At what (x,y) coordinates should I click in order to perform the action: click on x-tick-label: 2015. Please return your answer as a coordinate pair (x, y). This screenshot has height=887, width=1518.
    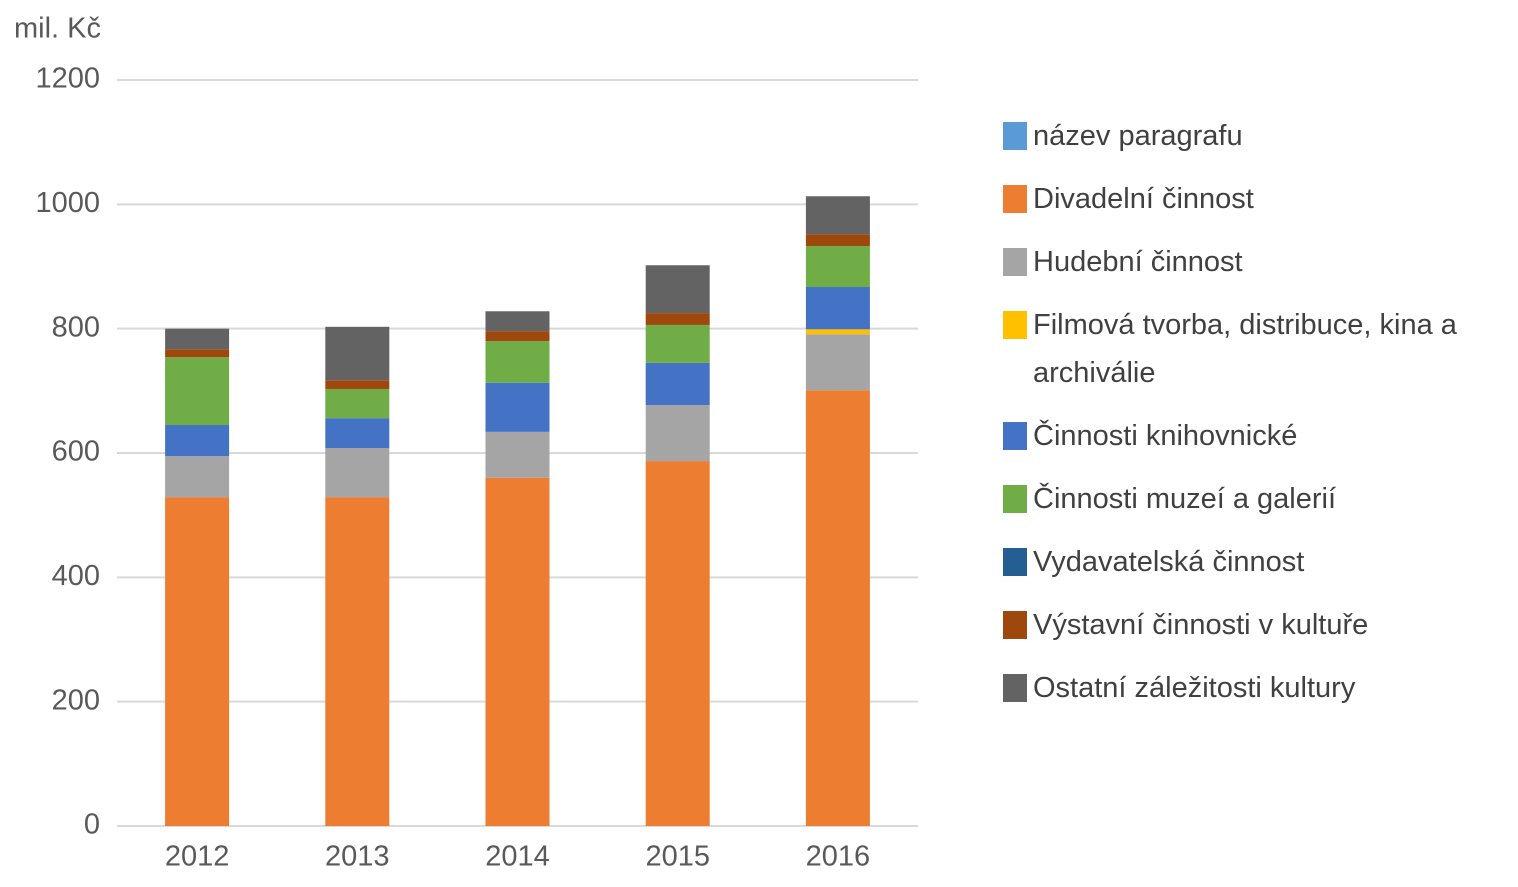
    Looking at the image, I should click on (677, 857).